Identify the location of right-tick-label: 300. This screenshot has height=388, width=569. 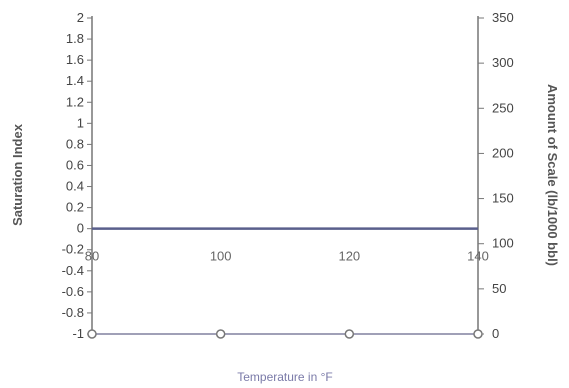
(503, 62).